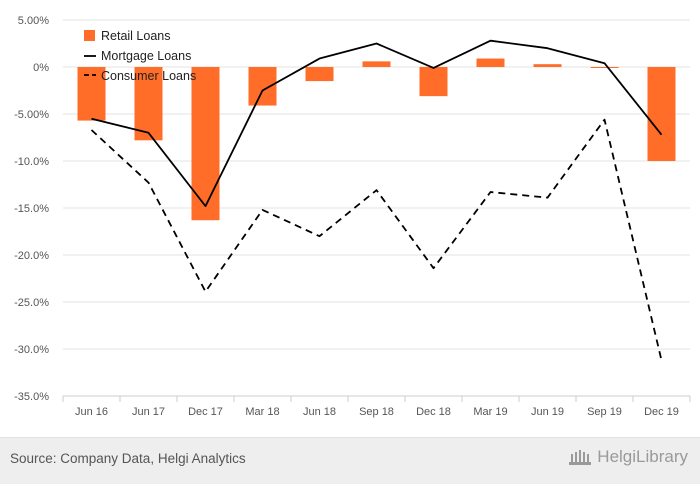  Describe the element at coordinates (31, 303) in the screenshot. I see `y-tick-label: -25.0%` at that location.